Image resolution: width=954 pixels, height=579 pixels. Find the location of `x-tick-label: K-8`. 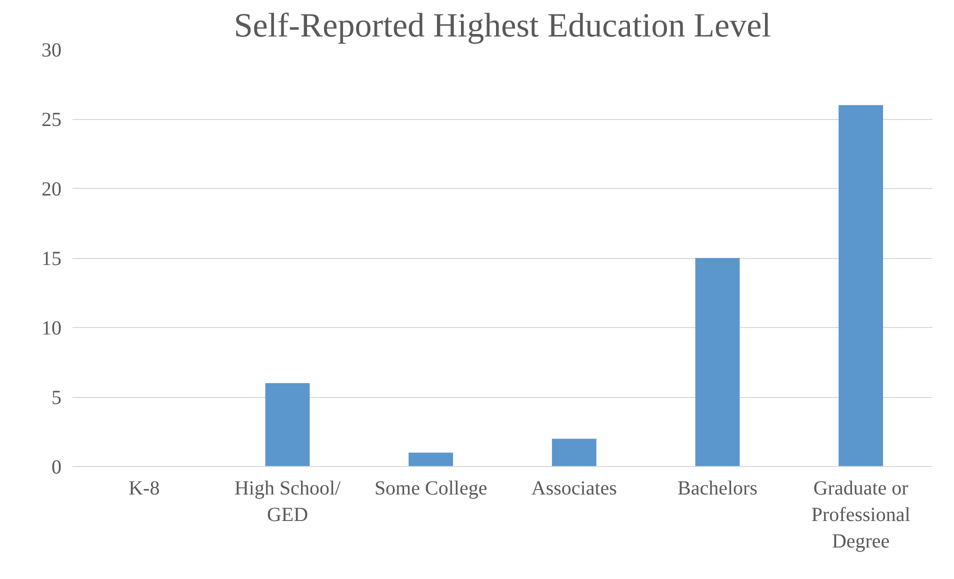

x-tick-label: K-8 is located at coordinates (144, 489).